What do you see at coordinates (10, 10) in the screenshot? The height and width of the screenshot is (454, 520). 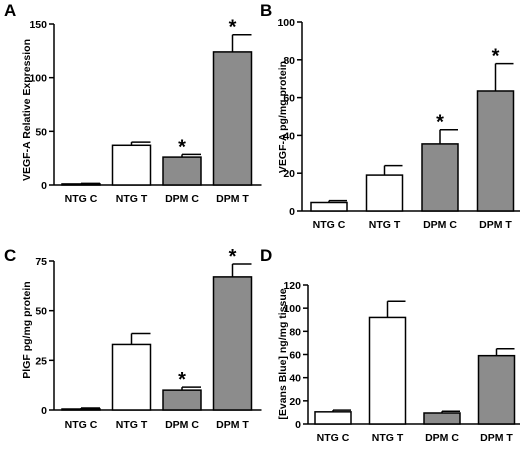 I see `panel-letter: A` at bounding box center [10, 10].